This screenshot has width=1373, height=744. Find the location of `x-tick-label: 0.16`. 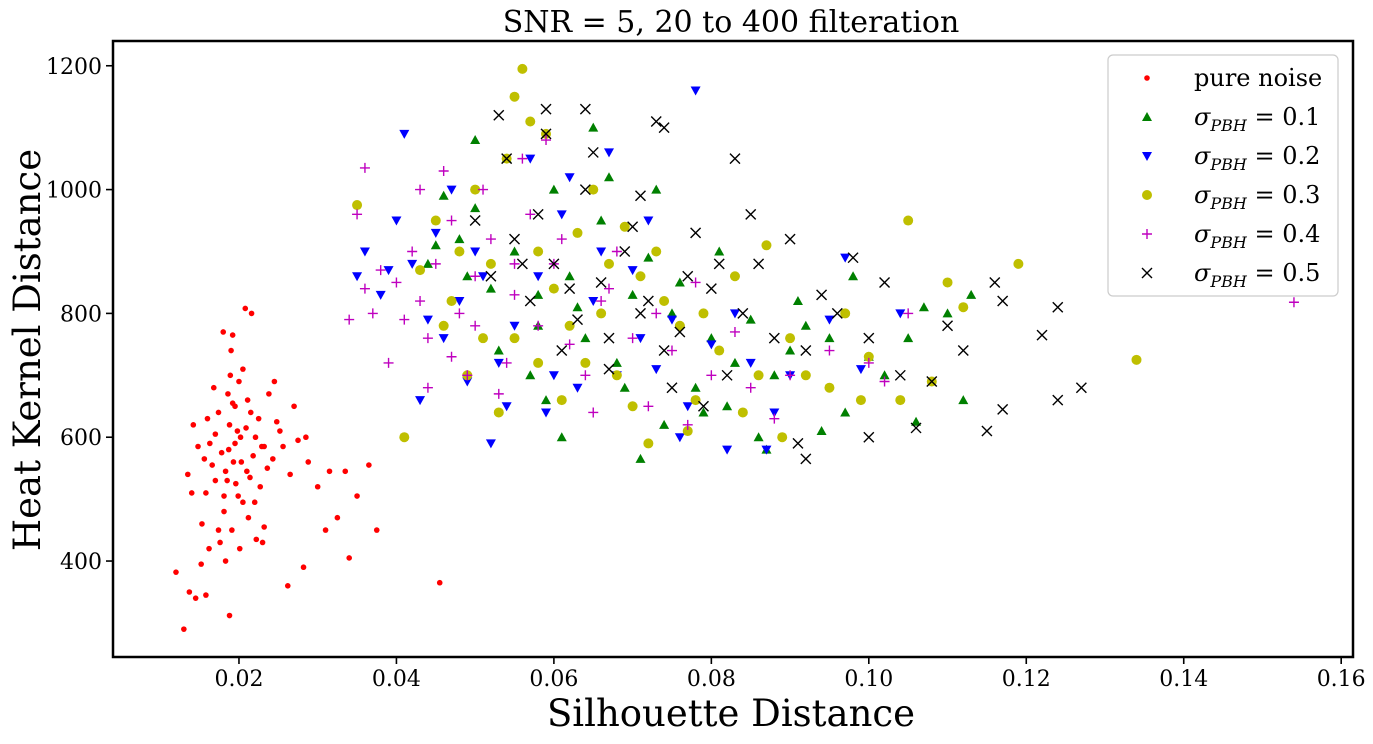

x-tick-label: 0.16 is located at coordinates (1341, 679).